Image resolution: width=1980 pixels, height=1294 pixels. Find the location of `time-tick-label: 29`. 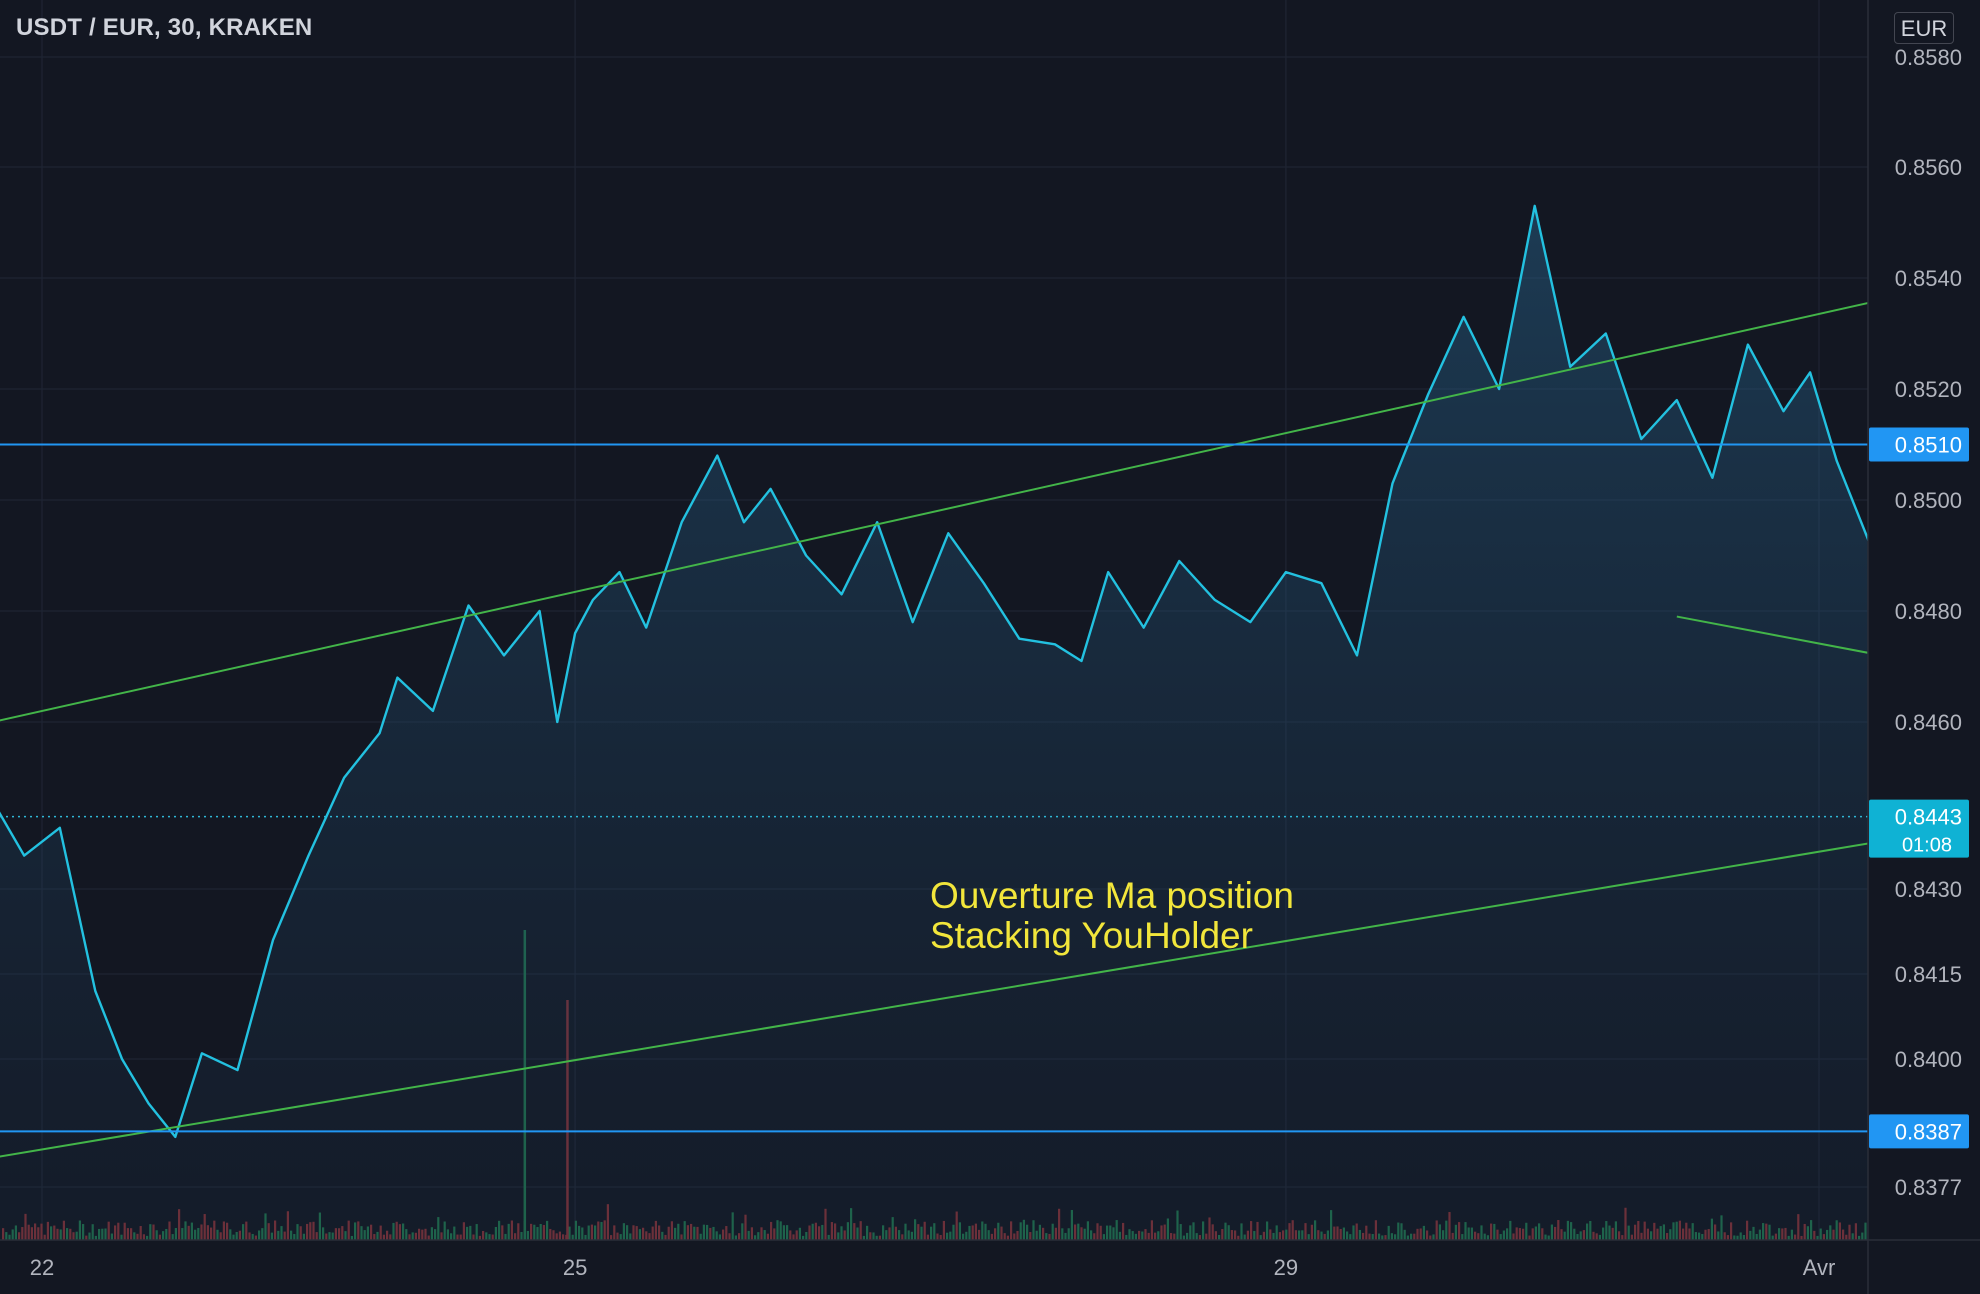

time-tick-label: 29 is located at coordinates (1286, 1267).